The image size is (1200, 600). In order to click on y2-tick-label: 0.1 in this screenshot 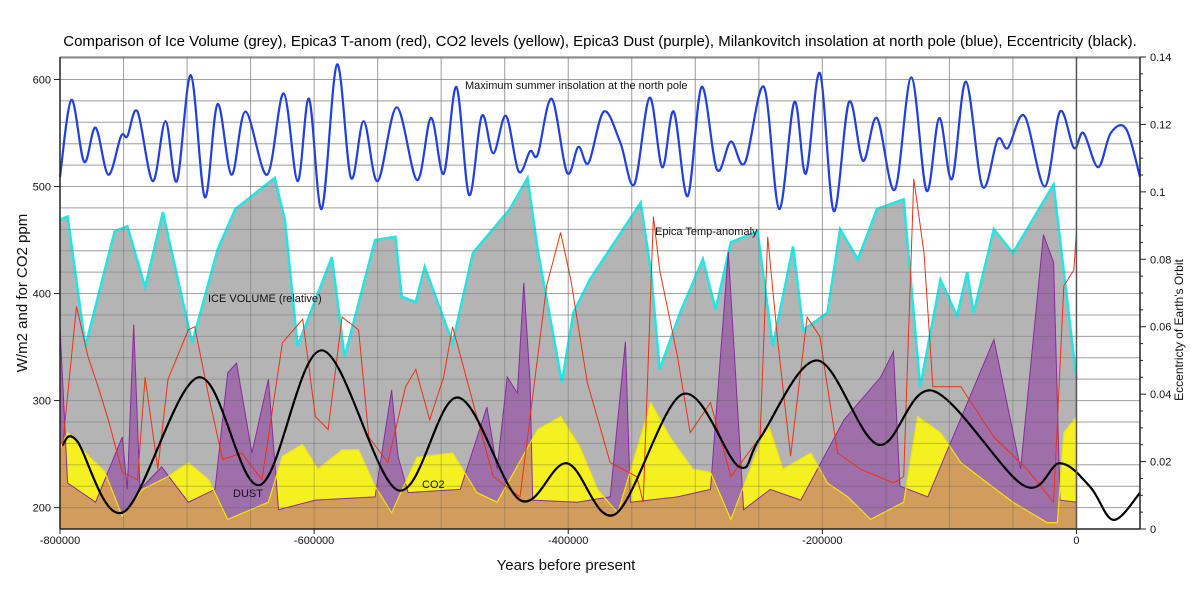, I will do `click(1157, 193)`.